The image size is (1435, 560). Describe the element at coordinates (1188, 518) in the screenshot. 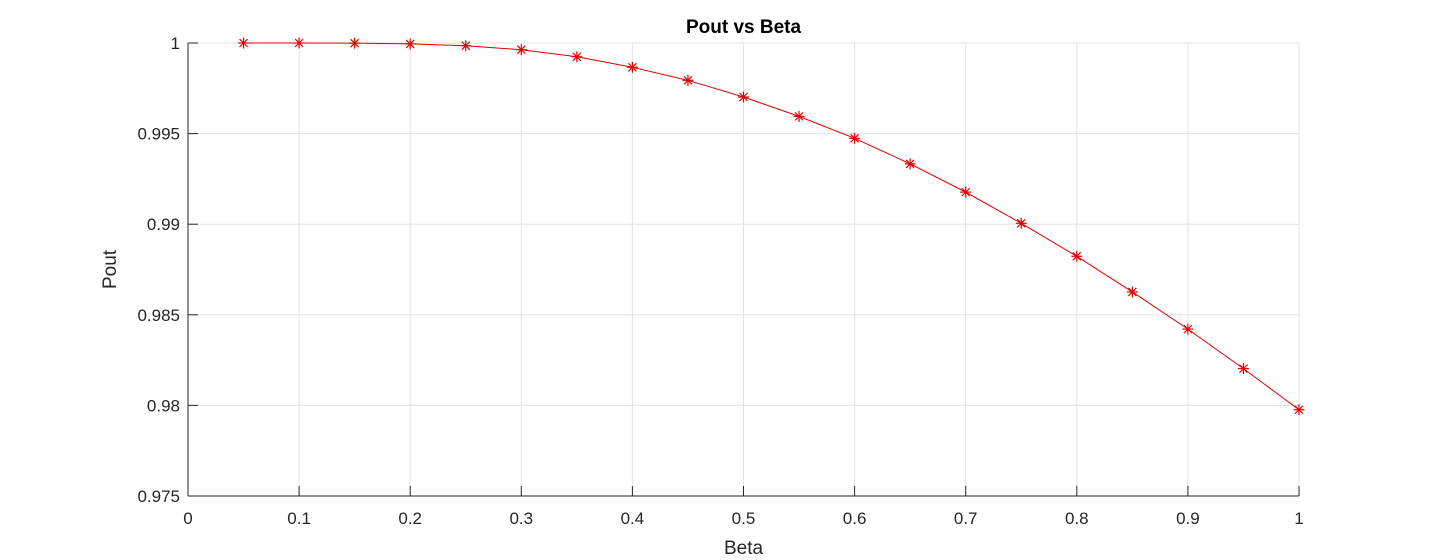

I see `x-tick-label: 0.9` at that location.